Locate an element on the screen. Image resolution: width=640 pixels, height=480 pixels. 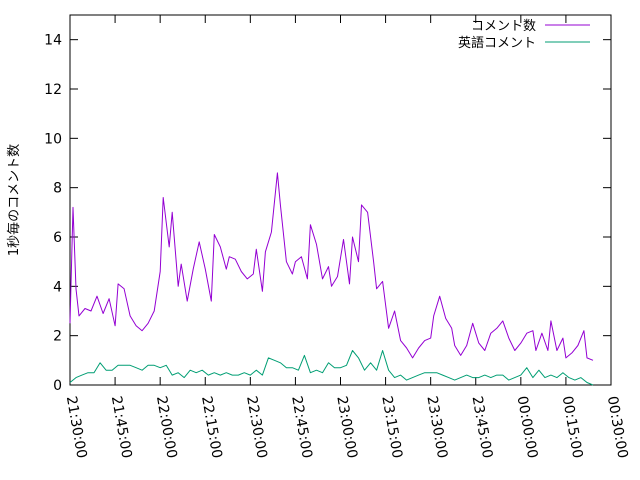
x-tick-label: 00:30:00 is located at coordinates (617, 427).